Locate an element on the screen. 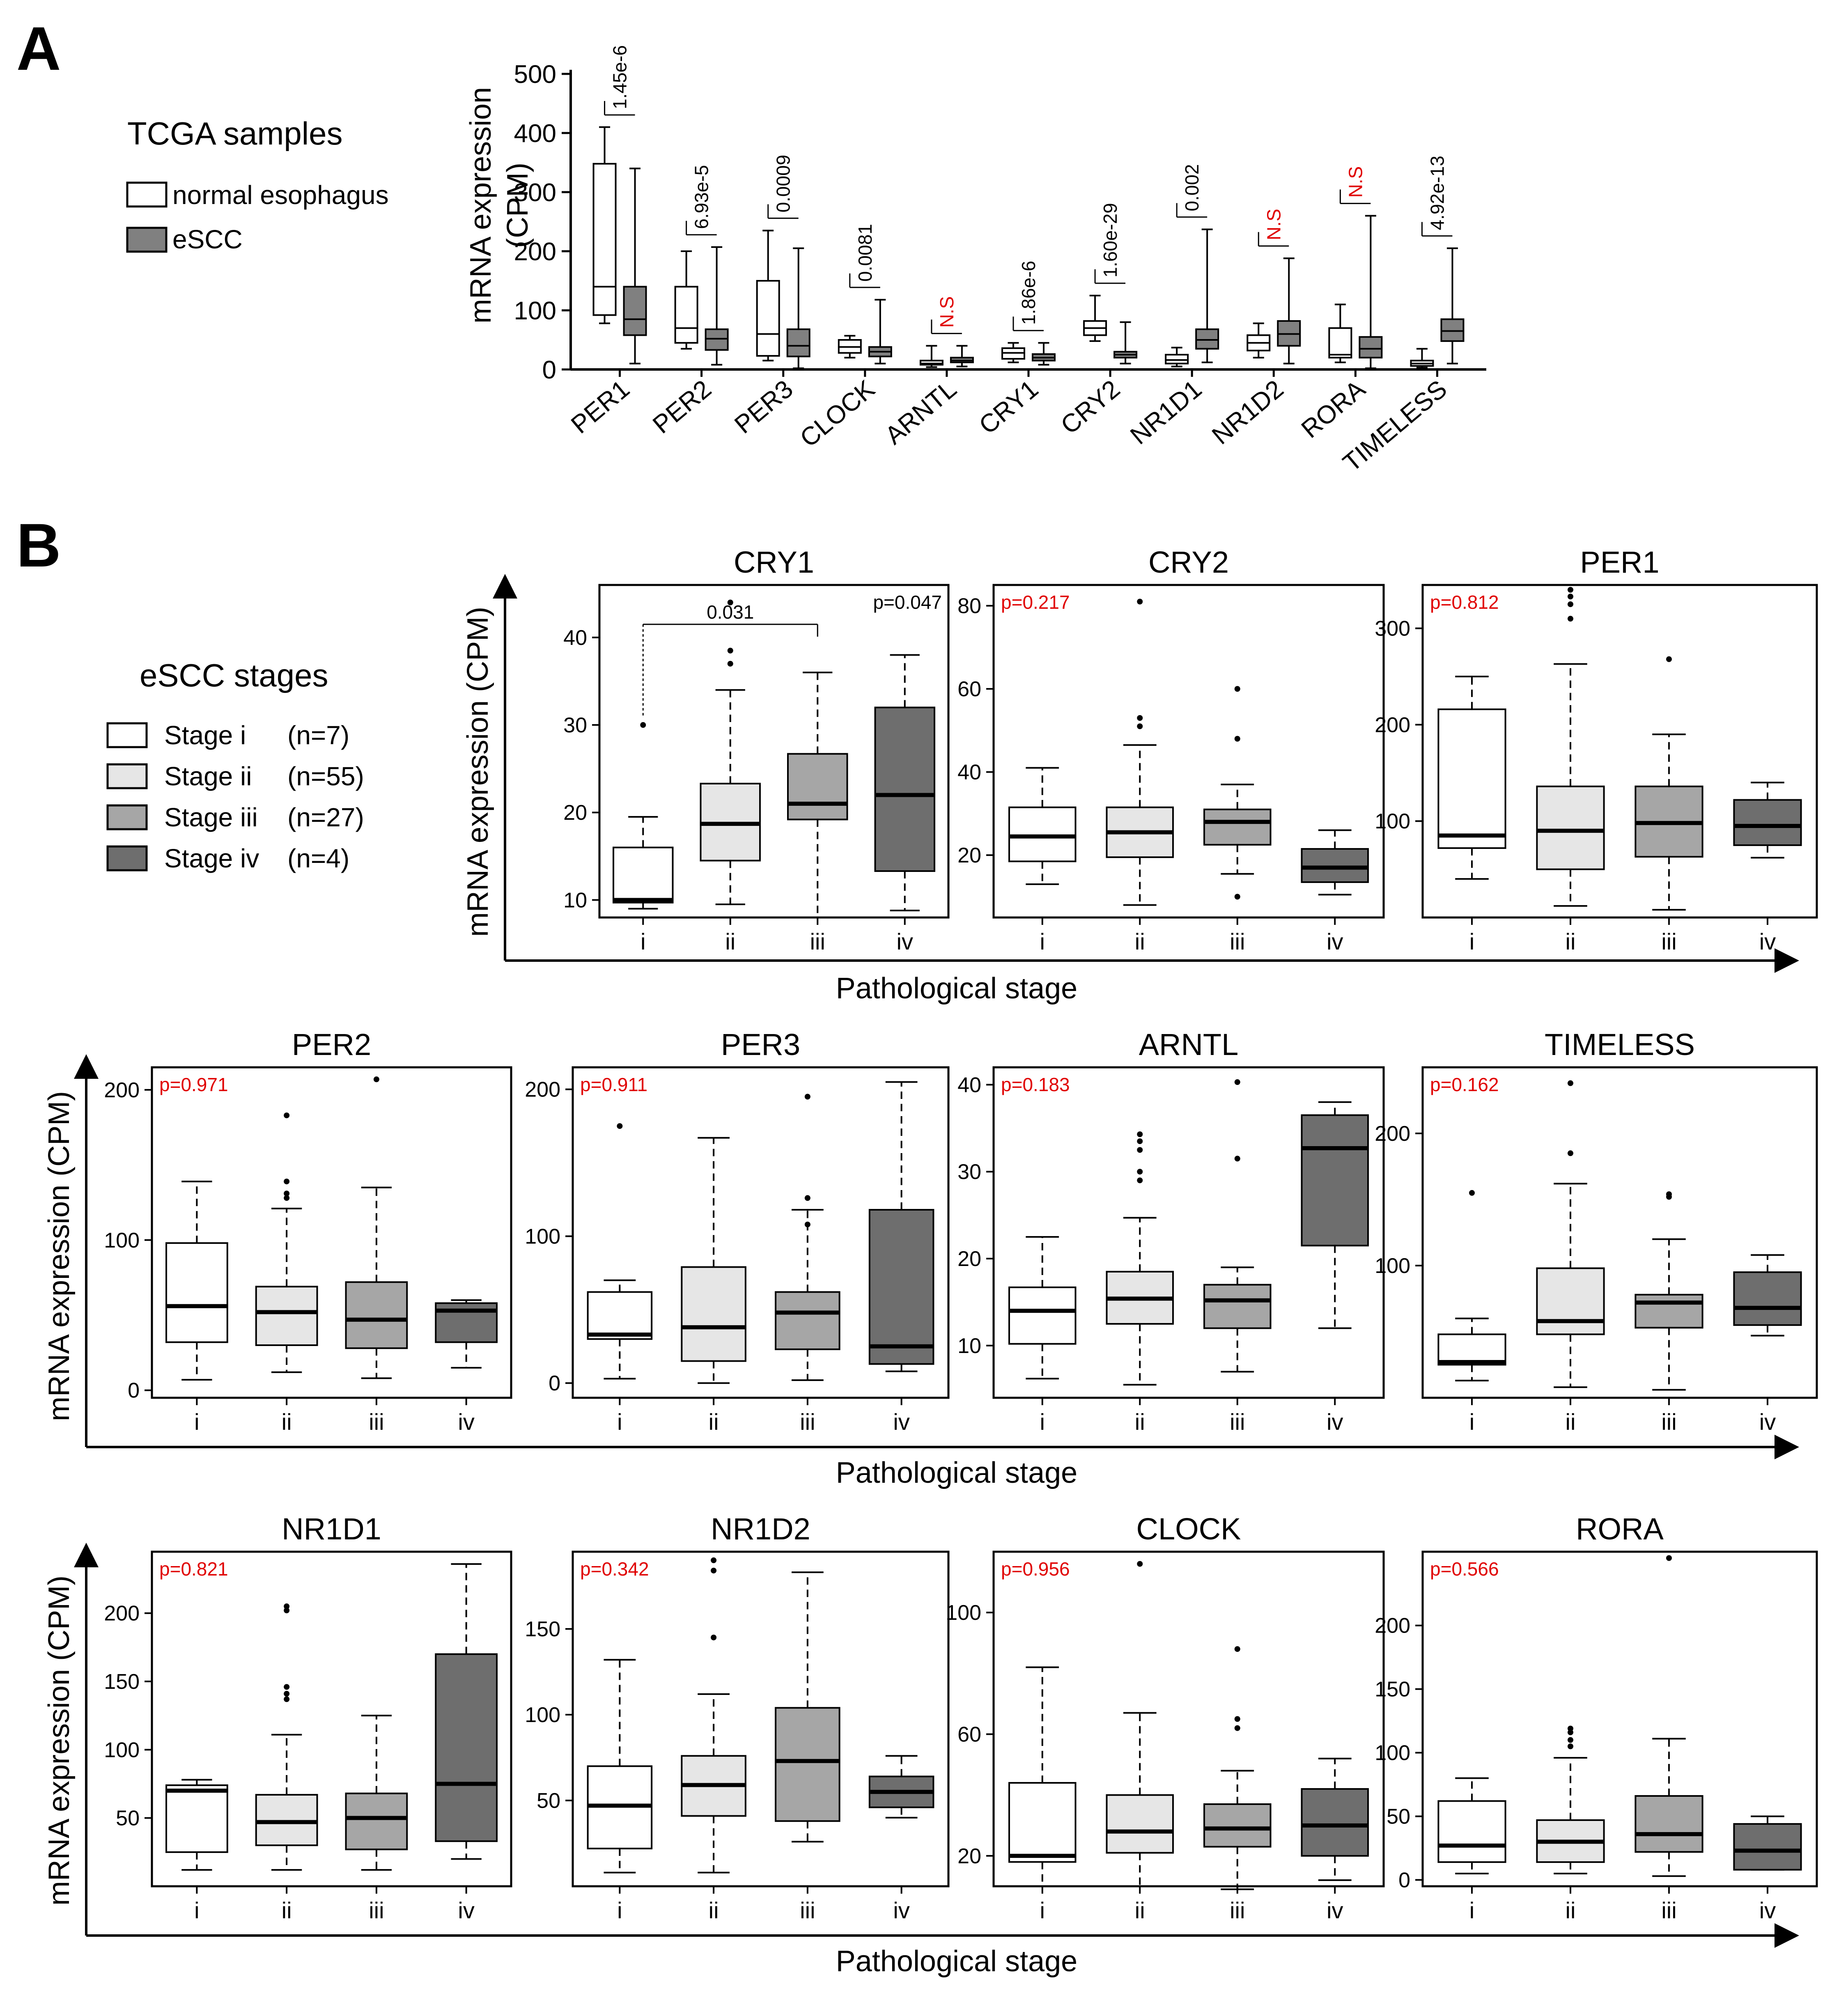 This screenshot has width=1848, height=1993. subplot-ytick-label: 0 is located at coordinates (134, 1391).